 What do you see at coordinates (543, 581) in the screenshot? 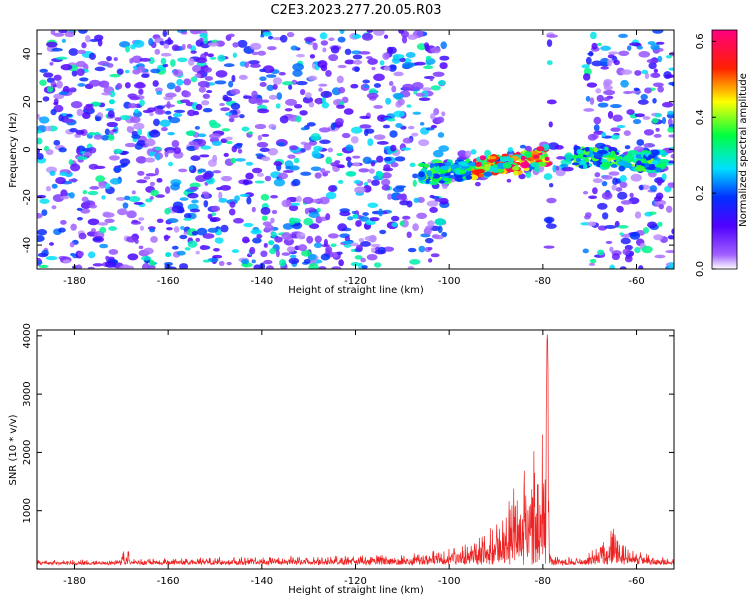
I see `x-tick-label: -80` at bounding box center [543, 581].